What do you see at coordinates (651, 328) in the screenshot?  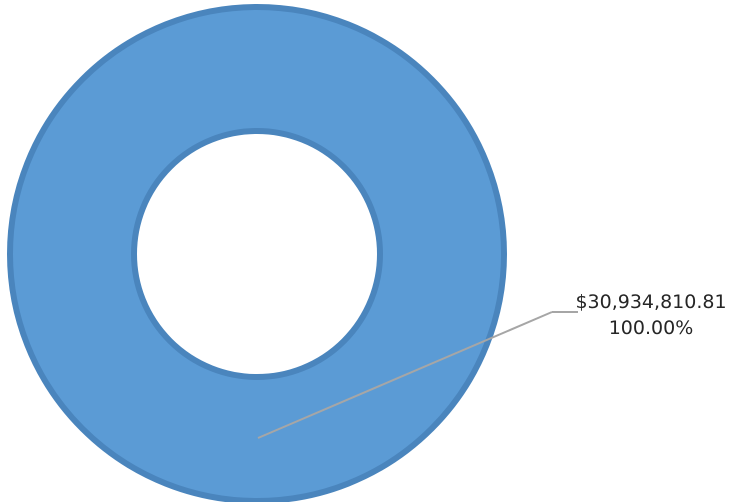 I see `data-label-percent: 100.00%` at bounding box center [651, 328].